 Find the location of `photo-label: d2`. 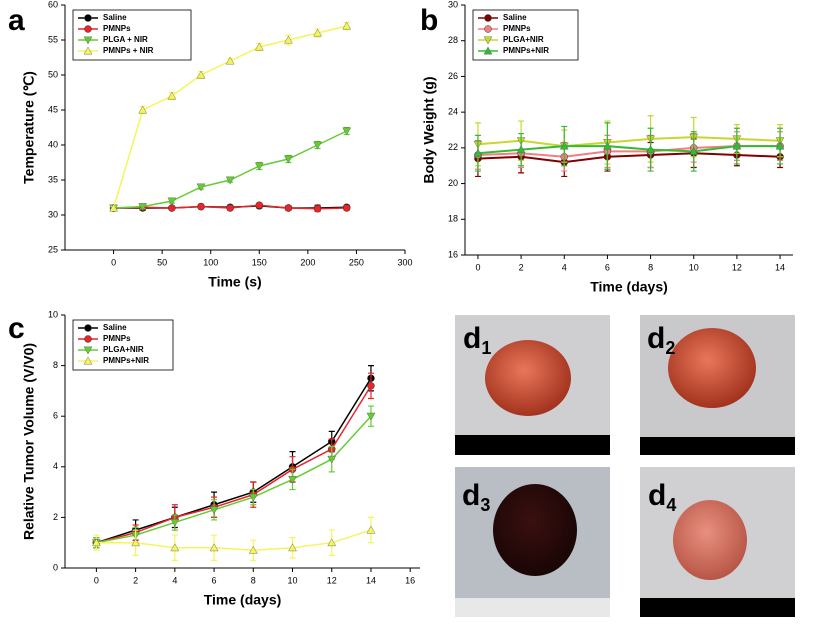

photo-label: d2 is located at coordinates (661, 340).